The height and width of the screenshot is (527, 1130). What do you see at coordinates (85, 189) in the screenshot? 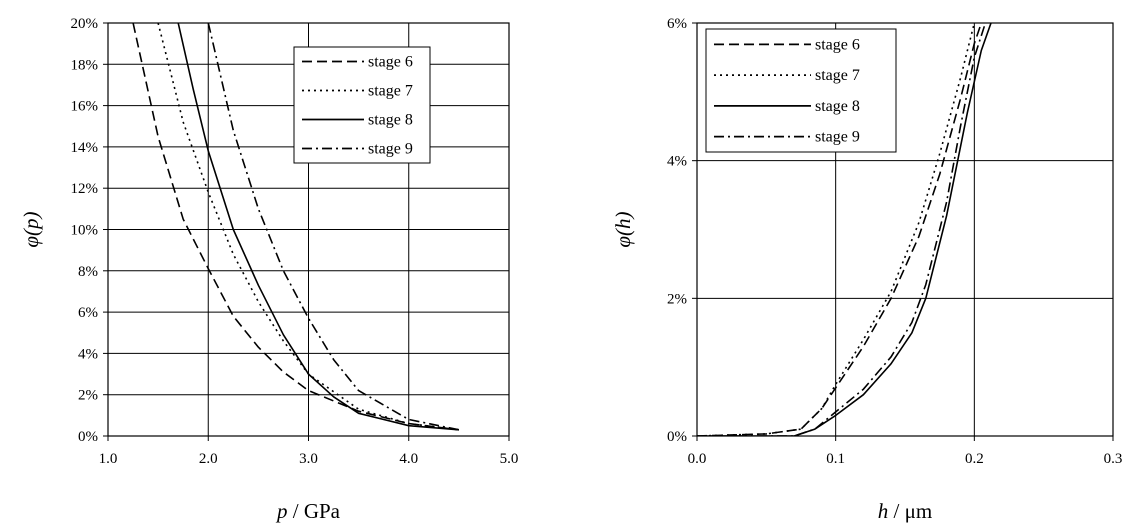
I see `y-tick-label: 12%` at bounding box center [85, 189].